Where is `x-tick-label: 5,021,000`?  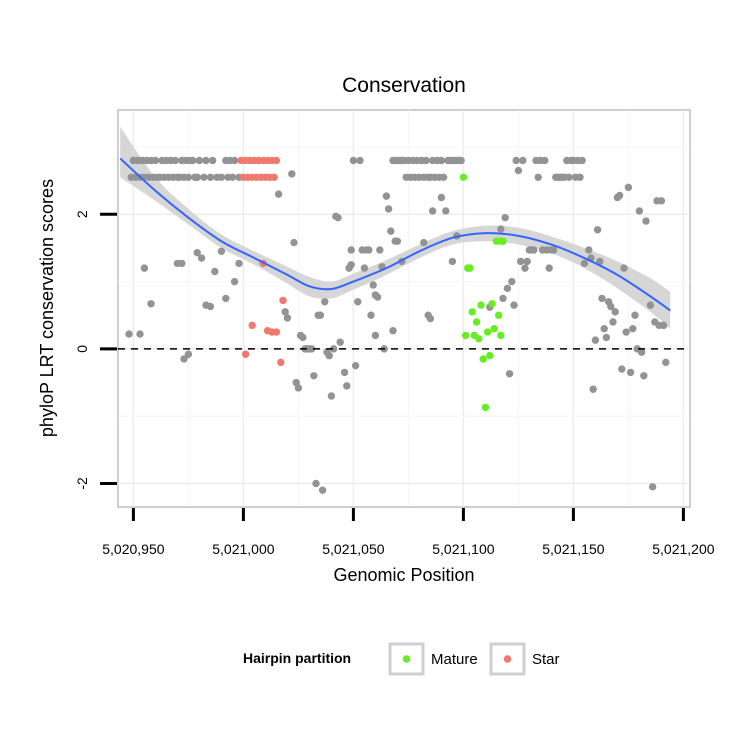
x-tick-label: 5,021,000 is located at coordinates (243, 549).